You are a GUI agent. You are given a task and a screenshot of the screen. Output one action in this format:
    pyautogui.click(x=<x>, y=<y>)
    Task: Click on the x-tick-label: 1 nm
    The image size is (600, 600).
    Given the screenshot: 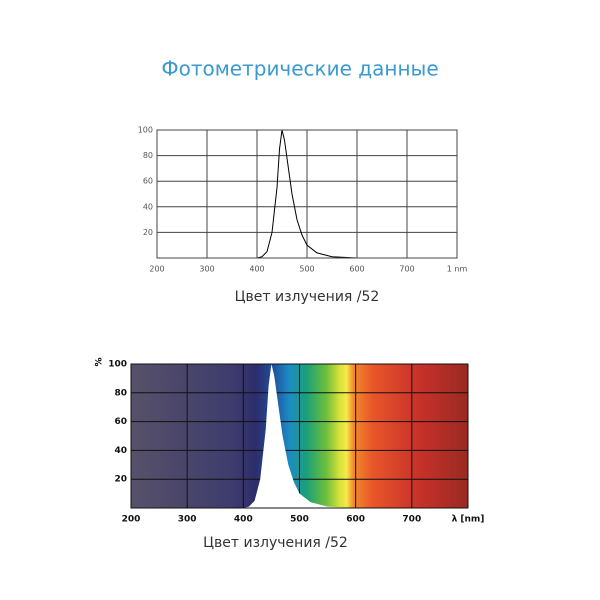 What is the action you would take?
    pyautogui.click(x=457, y=269)
    